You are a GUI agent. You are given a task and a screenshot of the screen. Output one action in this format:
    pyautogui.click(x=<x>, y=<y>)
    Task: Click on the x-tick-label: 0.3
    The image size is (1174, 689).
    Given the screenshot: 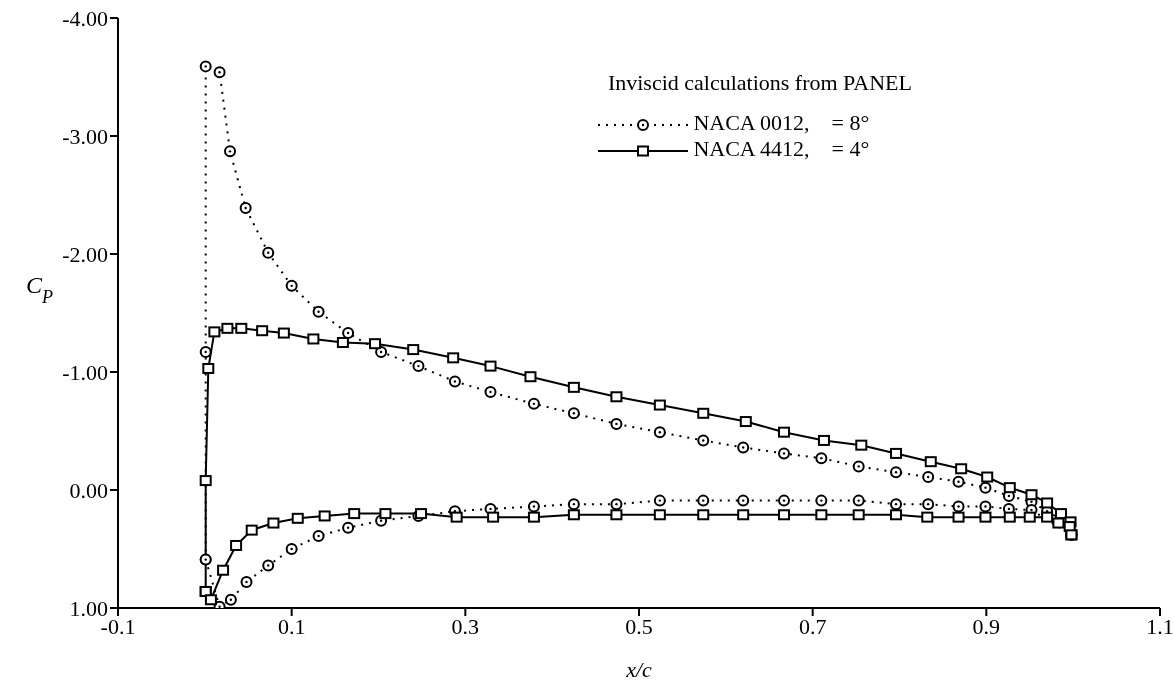 What is the action you would take?
    pyautogui.click(x=465, y=626)
    